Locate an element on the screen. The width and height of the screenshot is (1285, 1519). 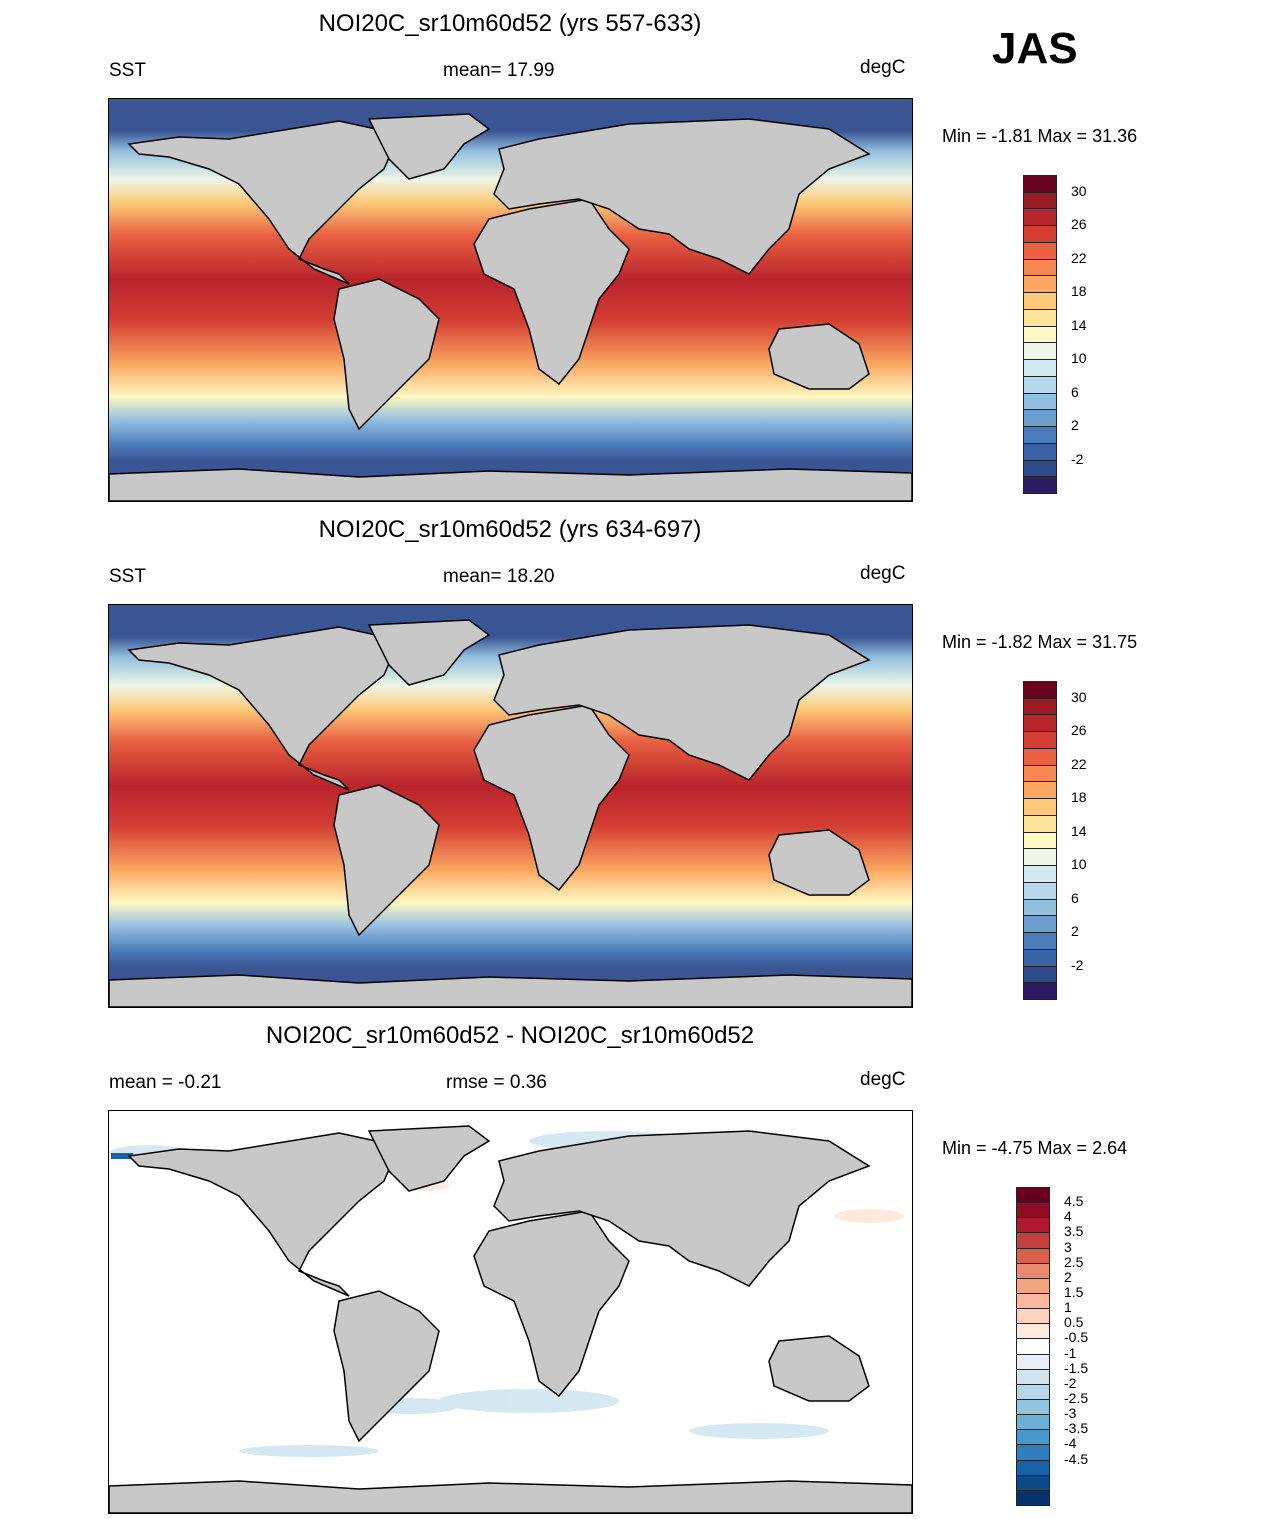
panel1-mean-label: mean= 17.99 is located at coordinates (499, 70).